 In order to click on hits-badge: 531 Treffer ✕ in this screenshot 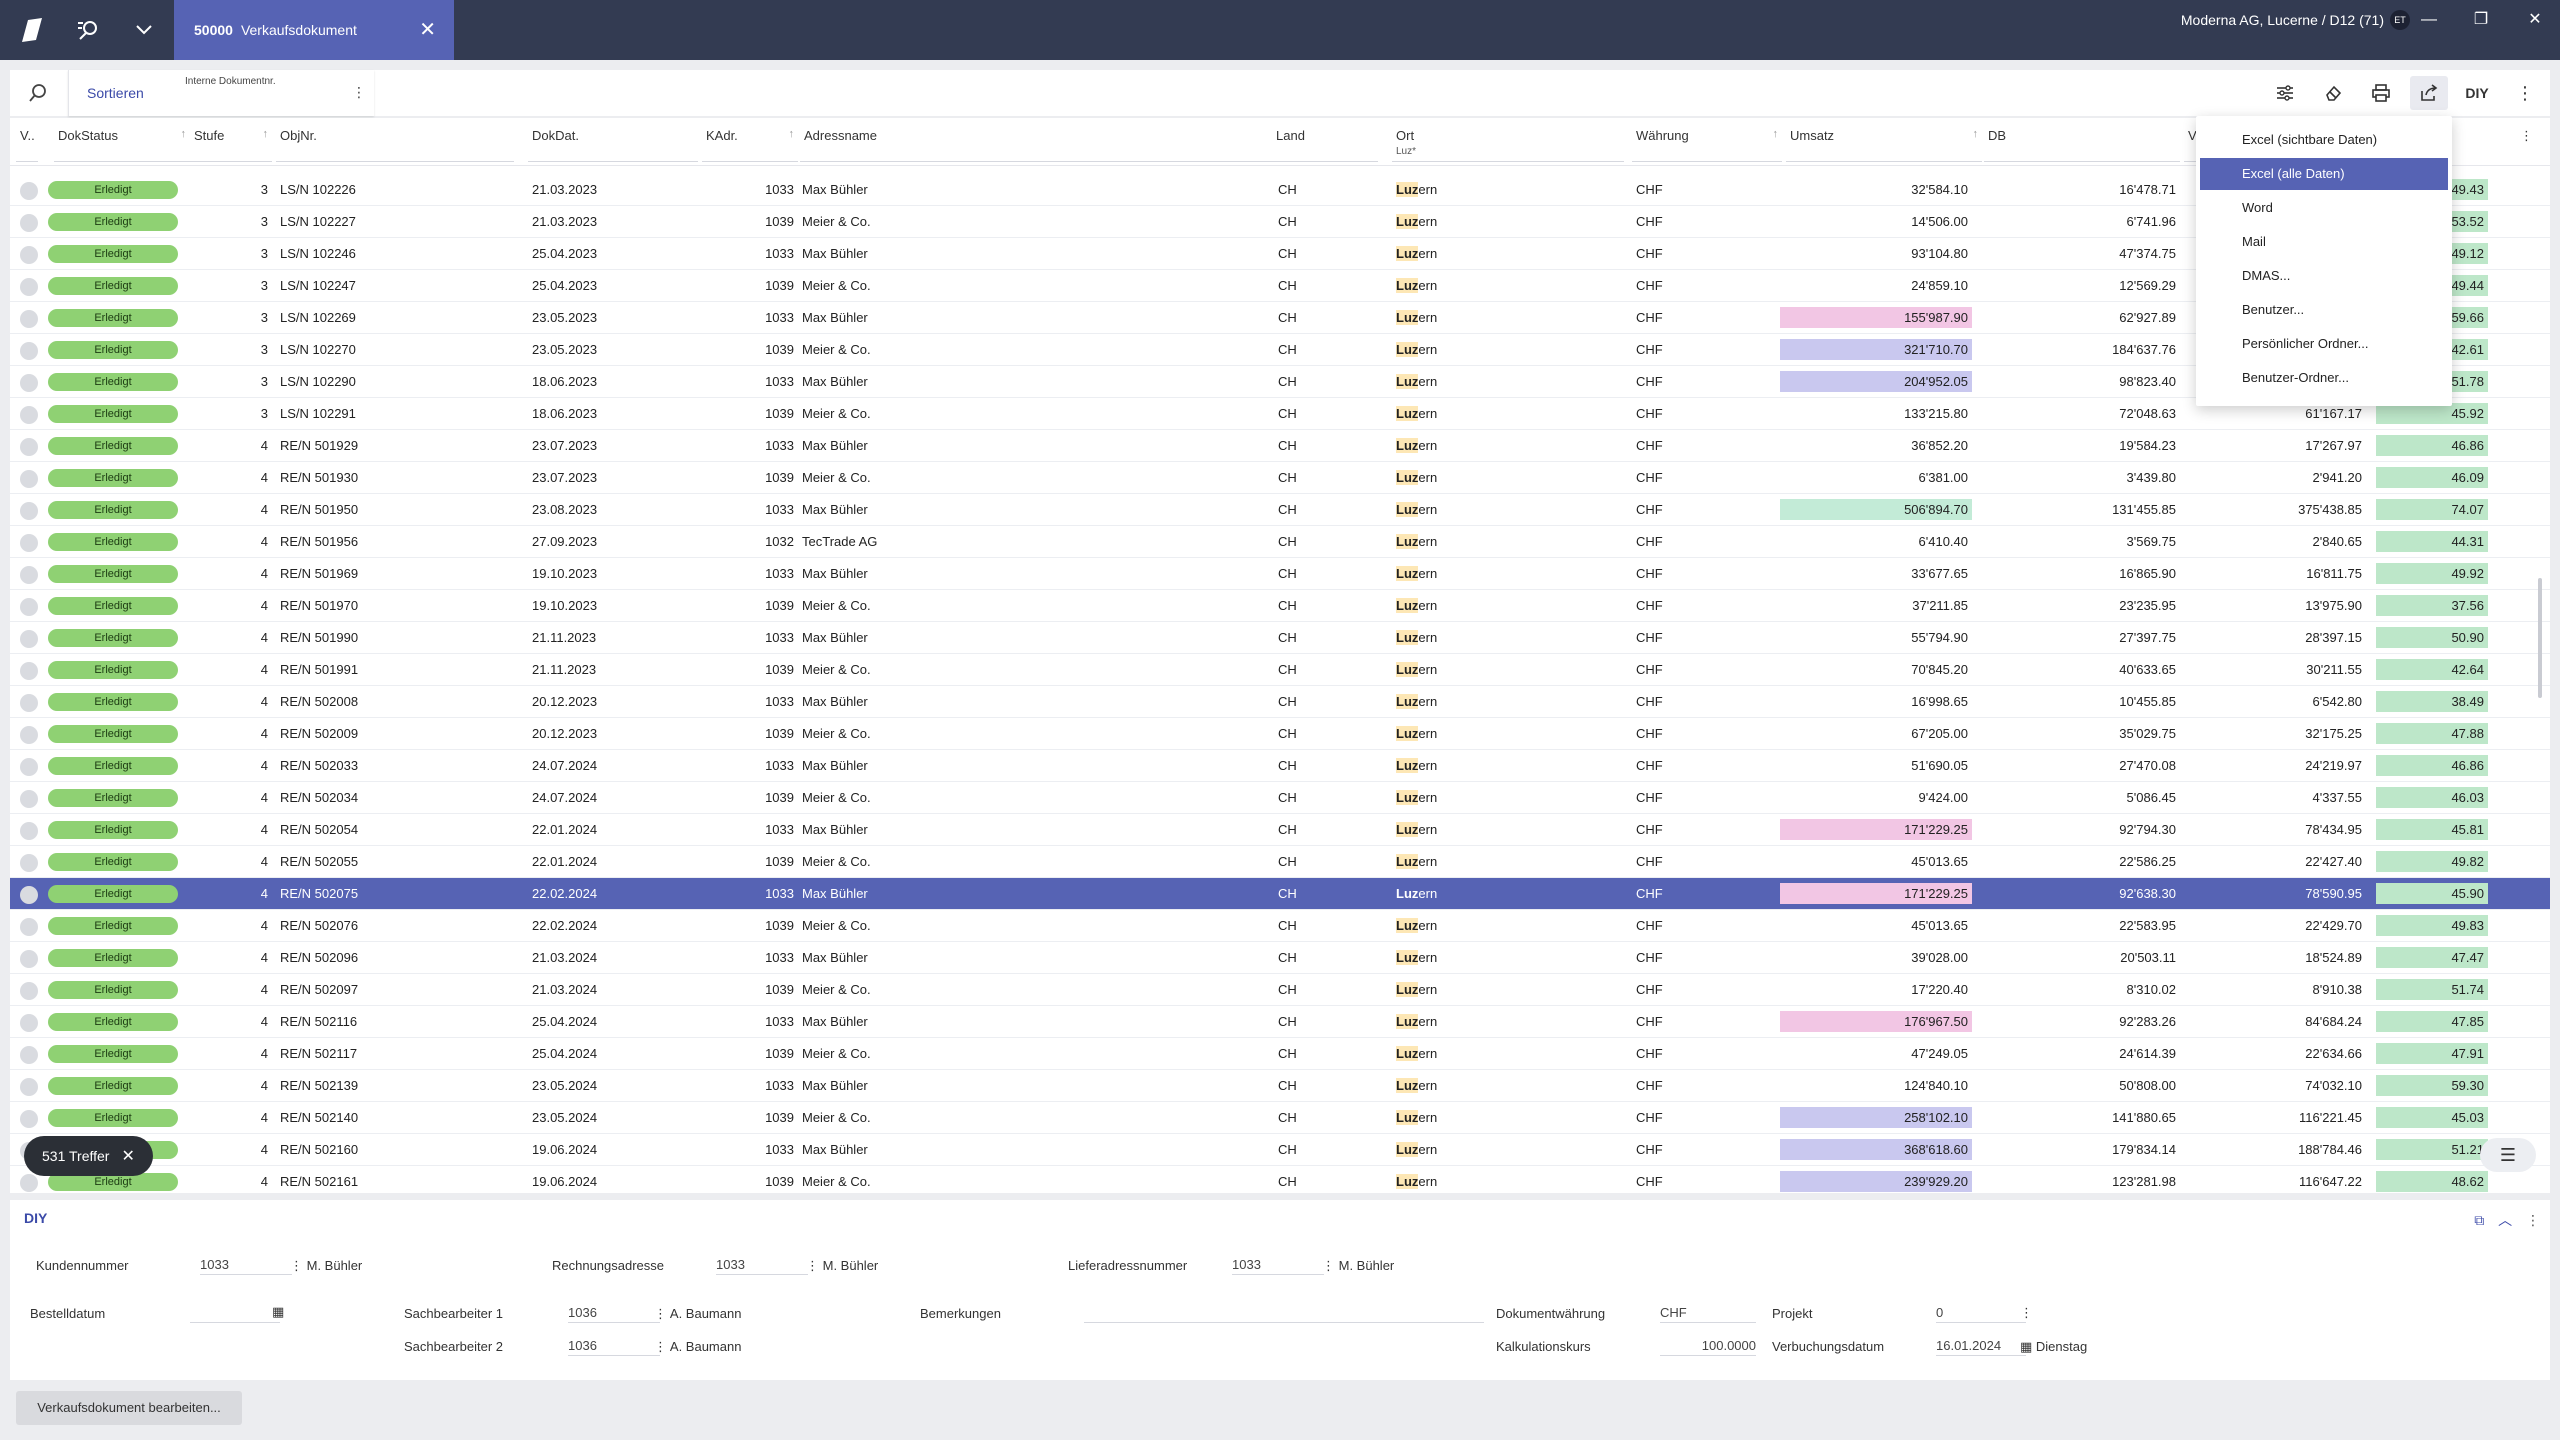, I will do `click(88, 1156)`.